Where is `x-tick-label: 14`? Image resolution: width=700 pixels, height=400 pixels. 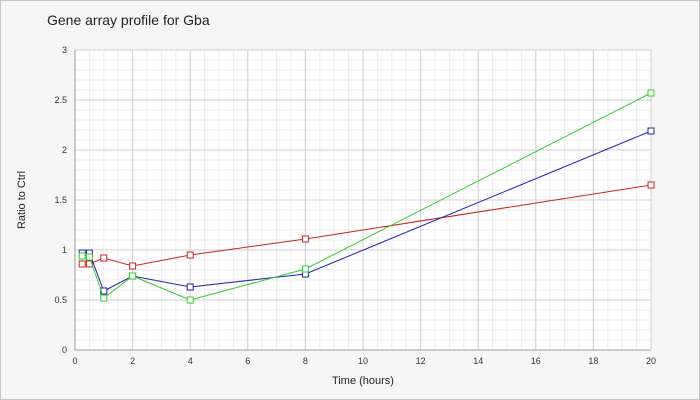
x-tick-label: 14 is located at coordinates (478, 361).